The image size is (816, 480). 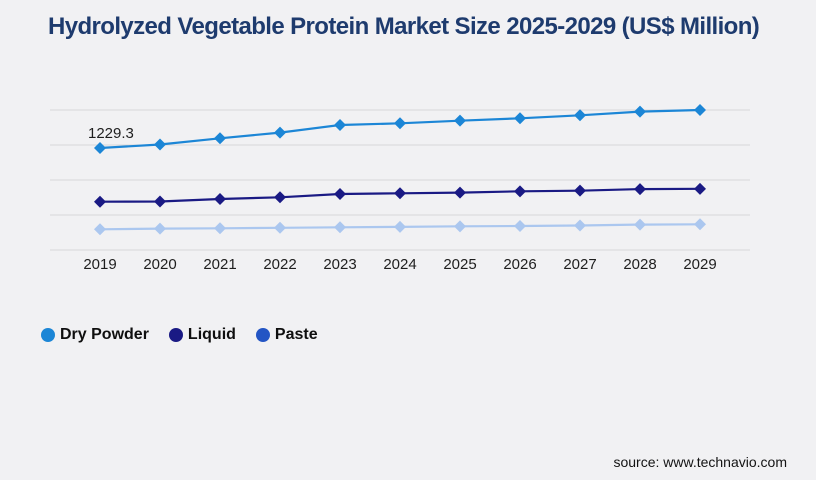 I want to click on x-axis-label-2026: 2026, so click(x=519, y=264).